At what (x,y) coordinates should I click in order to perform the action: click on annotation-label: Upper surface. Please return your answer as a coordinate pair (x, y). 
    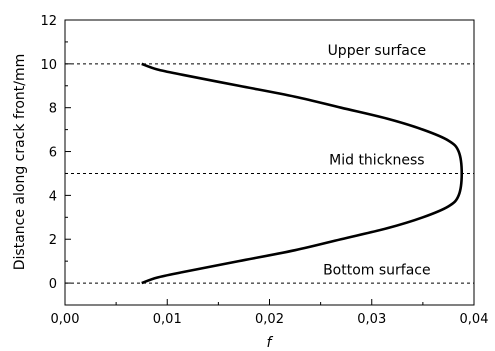
    Looking at the image, I should click on (377, 51).